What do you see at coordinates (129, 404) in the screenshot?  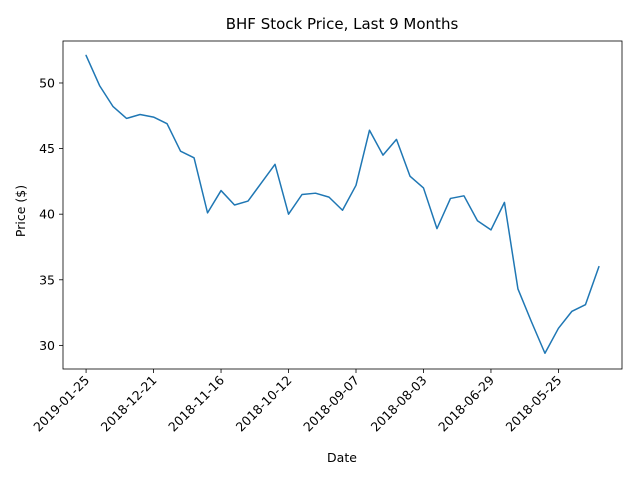 I see `x-tick-label: 2018-12-21` at bounding box center [129, 404].